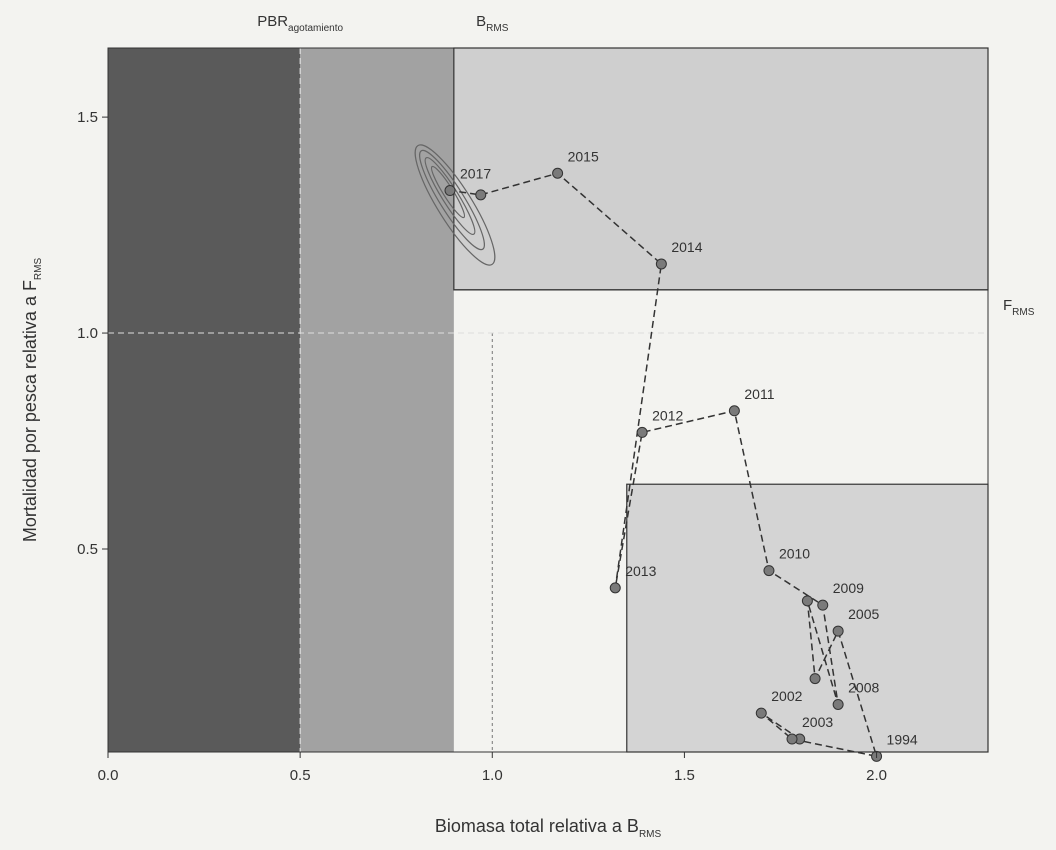 The height and width of the screenshot is (850, 1056). I want to click on ref-label: BRMS, so click(492, 23).